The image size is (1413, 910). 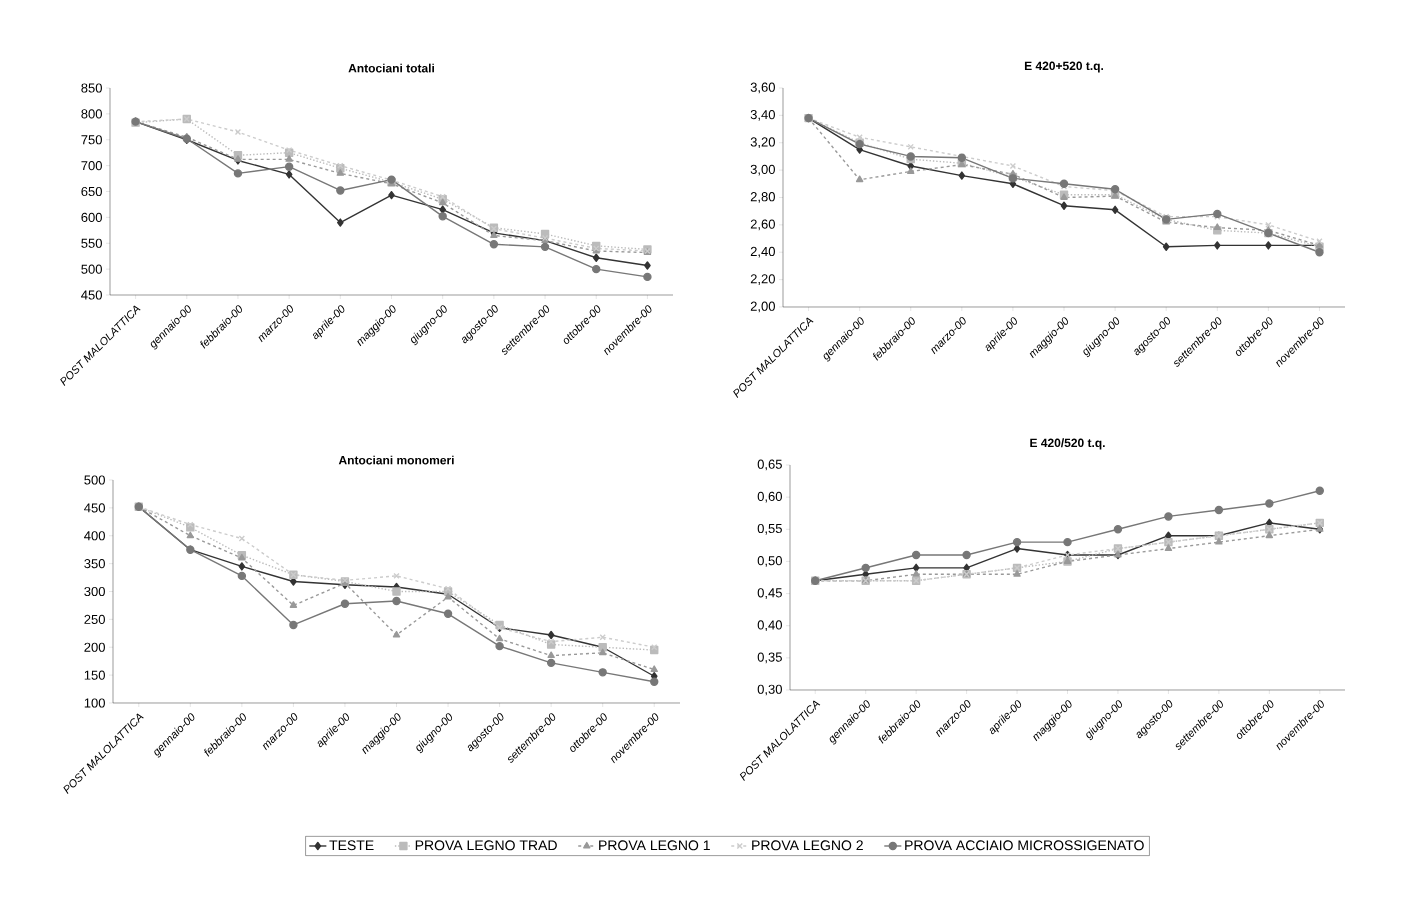 What do you see at coordinates (94, 675) in the screenshot?
I see `y-tick-label: 150` at bounding box center [94, 675].